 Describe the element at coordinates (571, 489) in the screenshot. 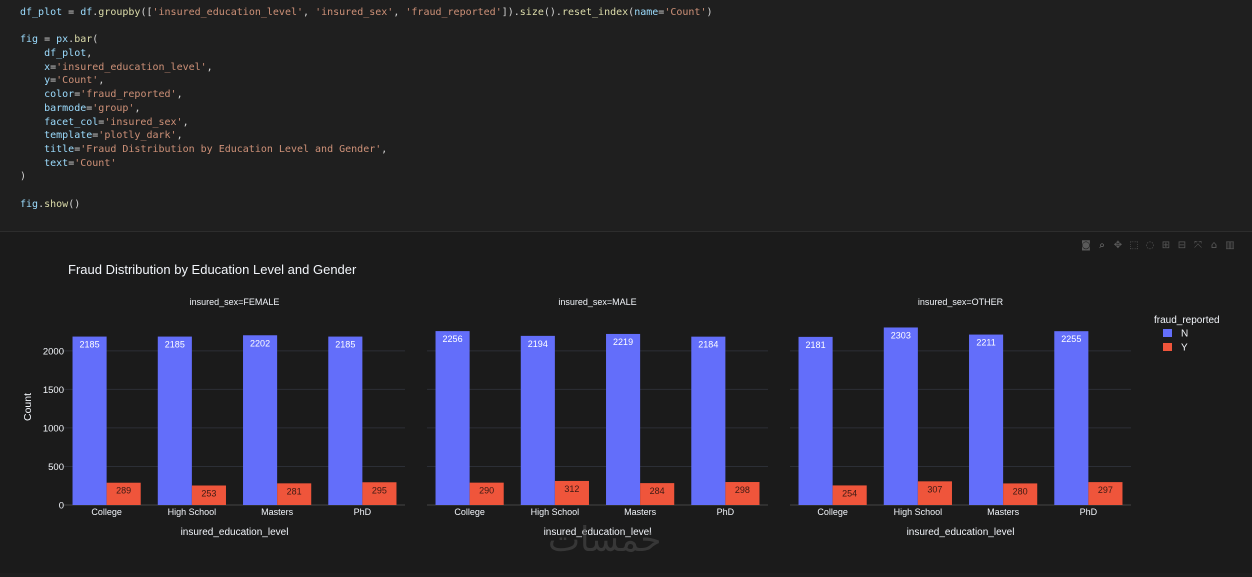

I see `bar-value-label: 312` at that location.